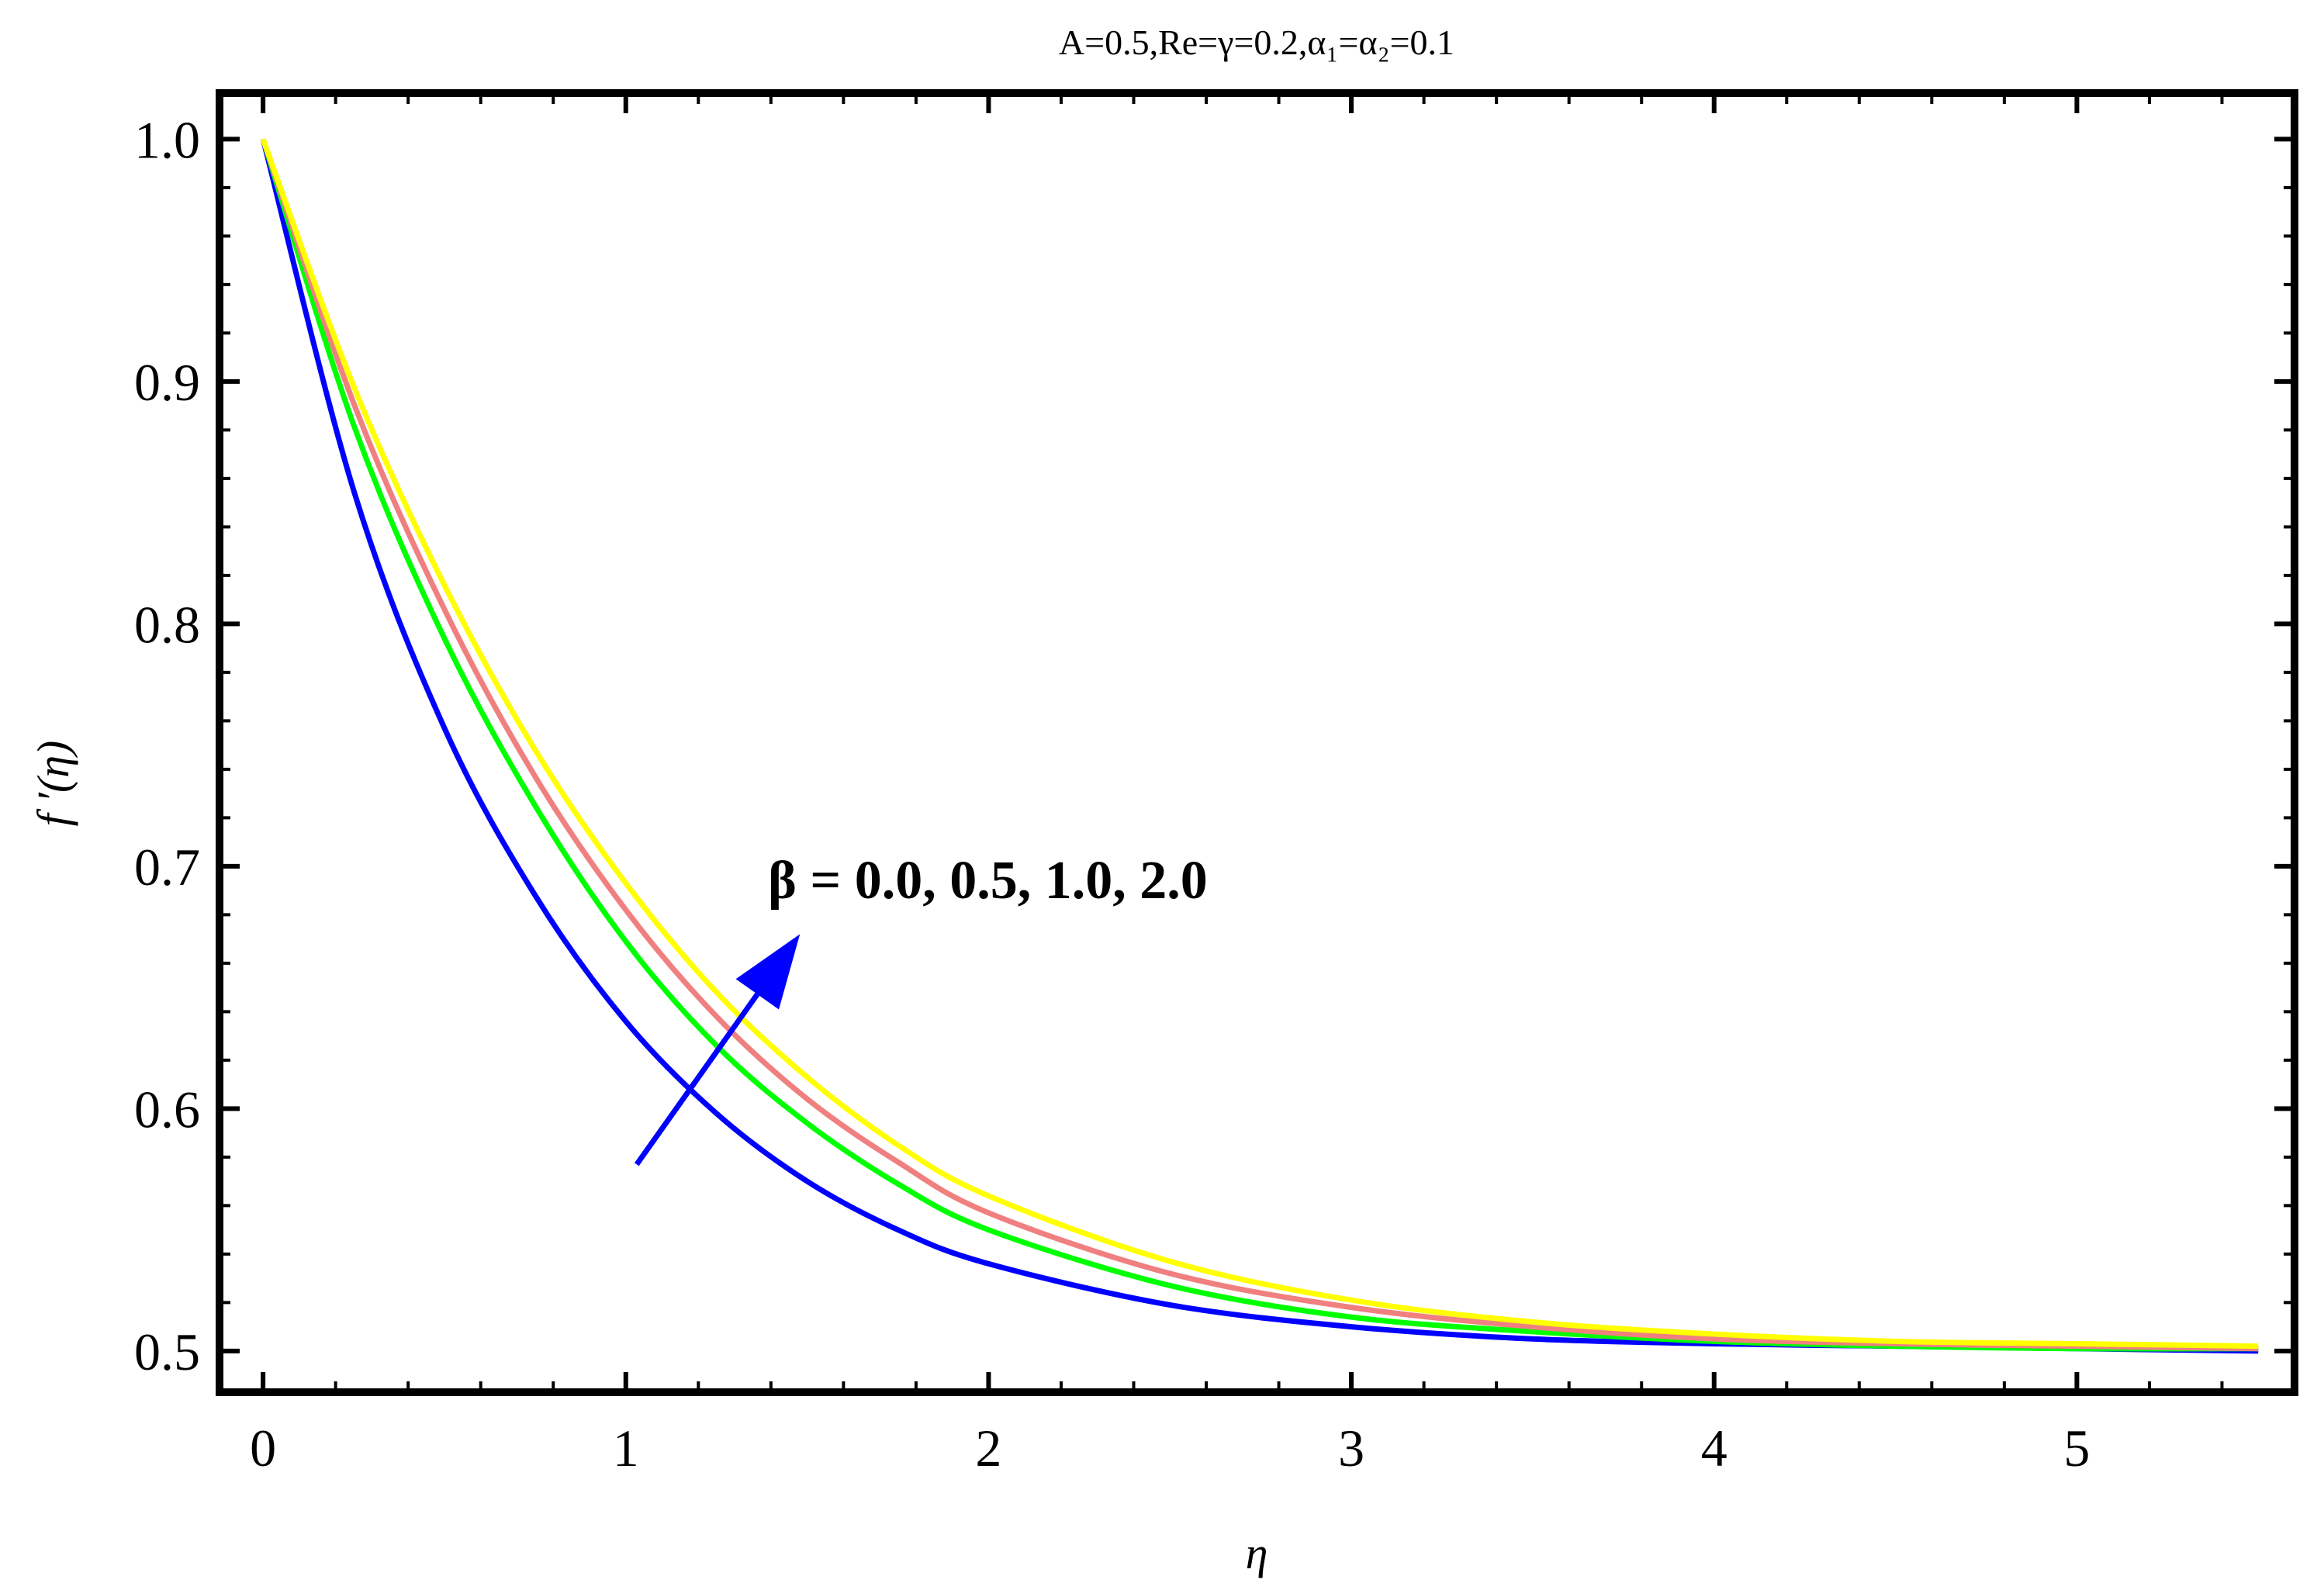  What do you see at coordinates (263, 1448) in the screenshot?
I see `x-tick-label: 0` at bounding box center [263, 1448].